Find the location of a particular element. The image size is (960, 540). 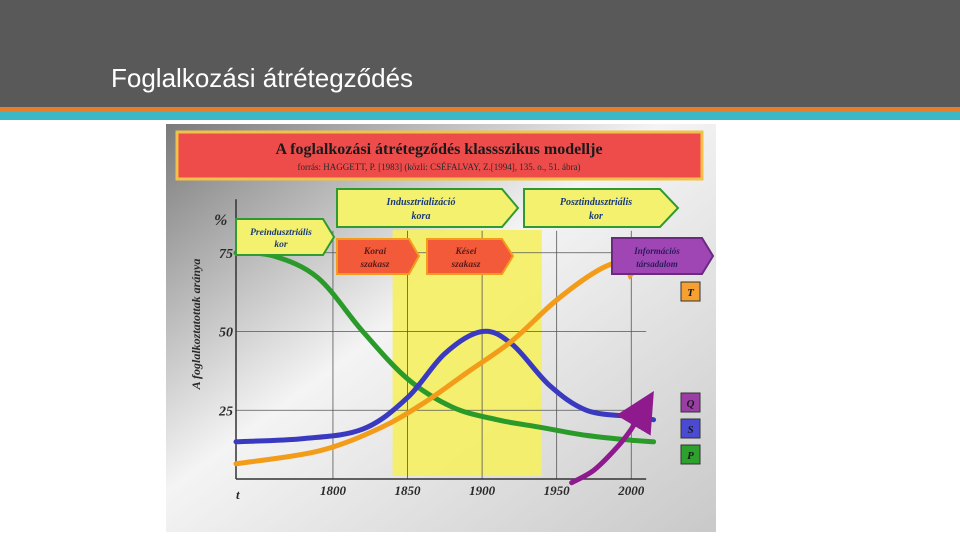

era-arrow-early-stage: Korai szakasz is located at coordinates (378, 256).